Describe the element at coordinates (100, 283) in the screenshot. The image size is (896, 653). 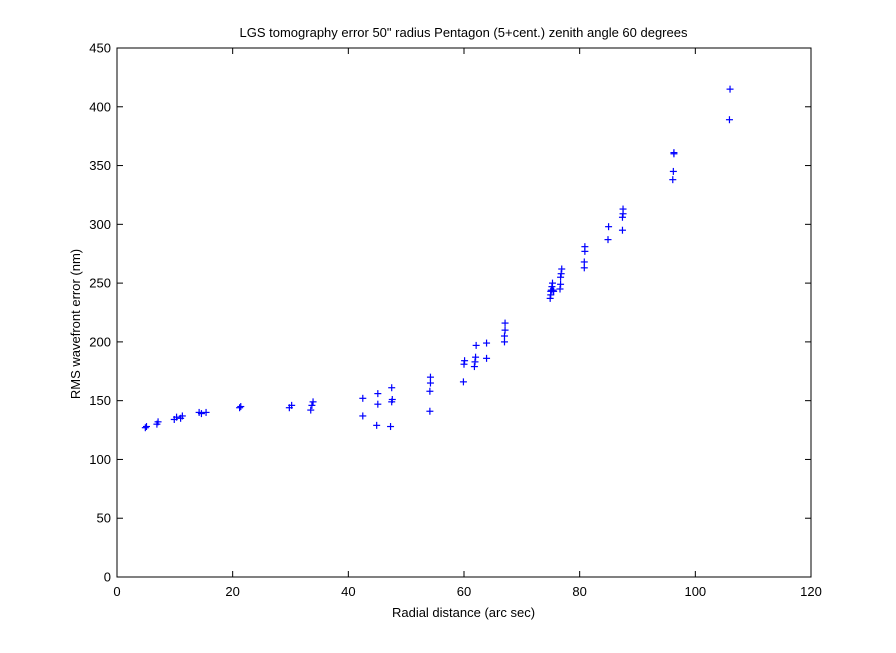
I see `y-tick-label: 250` at that location.